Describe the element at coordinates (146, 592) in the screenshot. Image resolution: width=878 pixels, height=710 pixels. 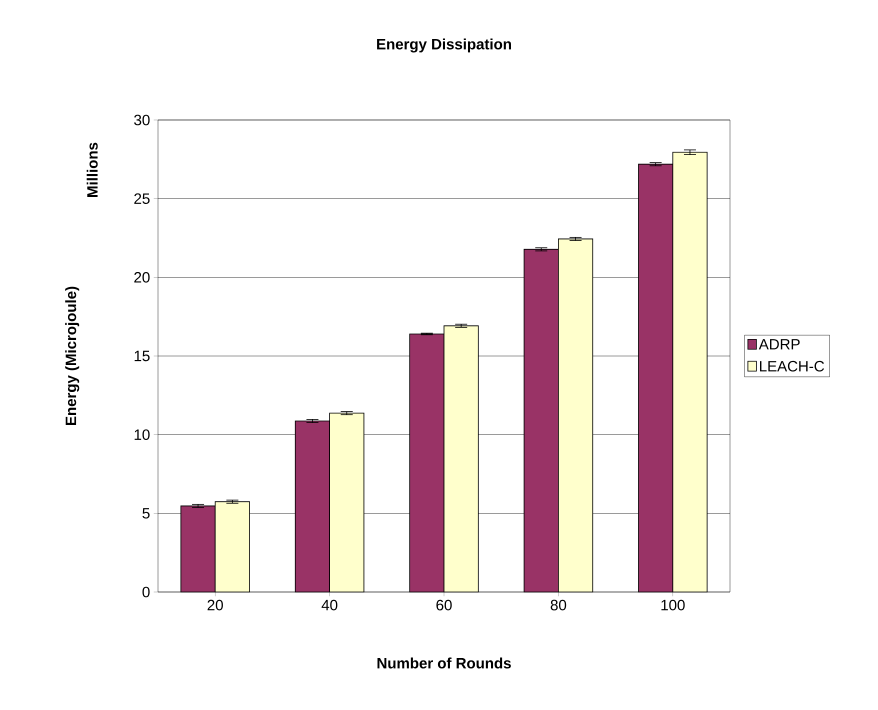
I see `y-tick-label: 0` at that location.